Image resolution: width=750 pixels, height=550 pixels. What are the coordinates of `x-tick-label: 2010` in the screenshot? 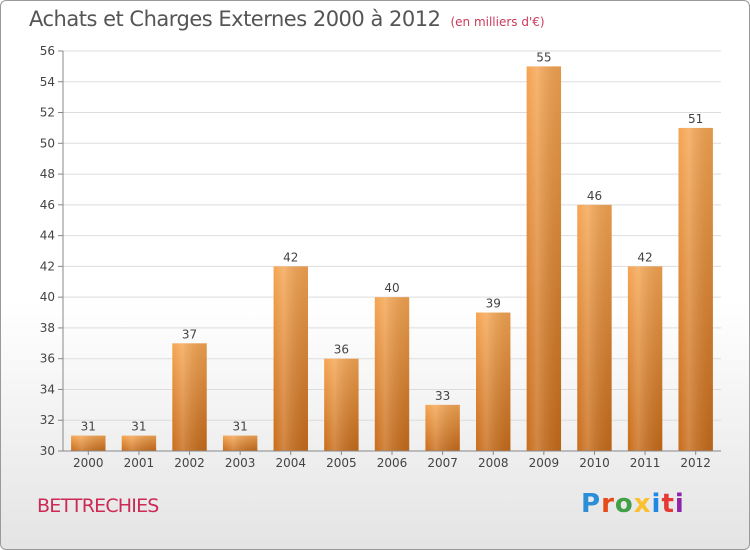 It's located at (594, 463).